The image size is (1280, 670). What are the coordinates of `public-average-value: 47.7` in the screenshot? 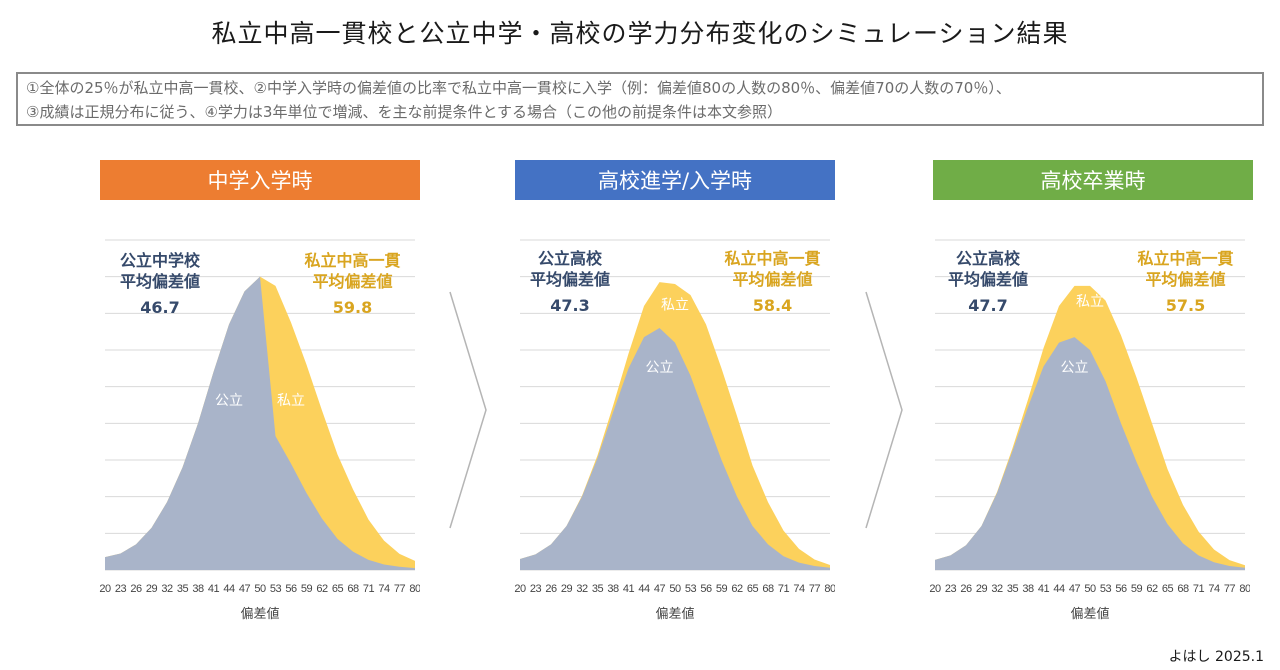 It's located at (988, 305).